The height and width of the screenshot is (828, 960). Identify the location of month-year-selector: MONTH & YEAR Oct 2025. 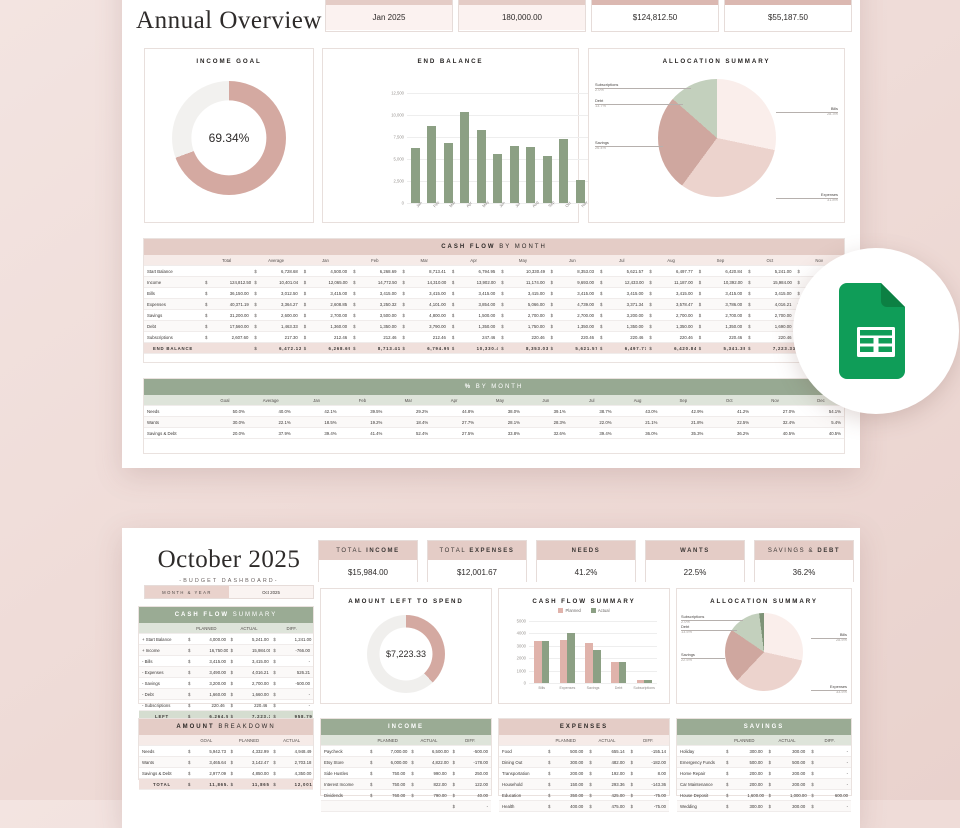
(229, 592).